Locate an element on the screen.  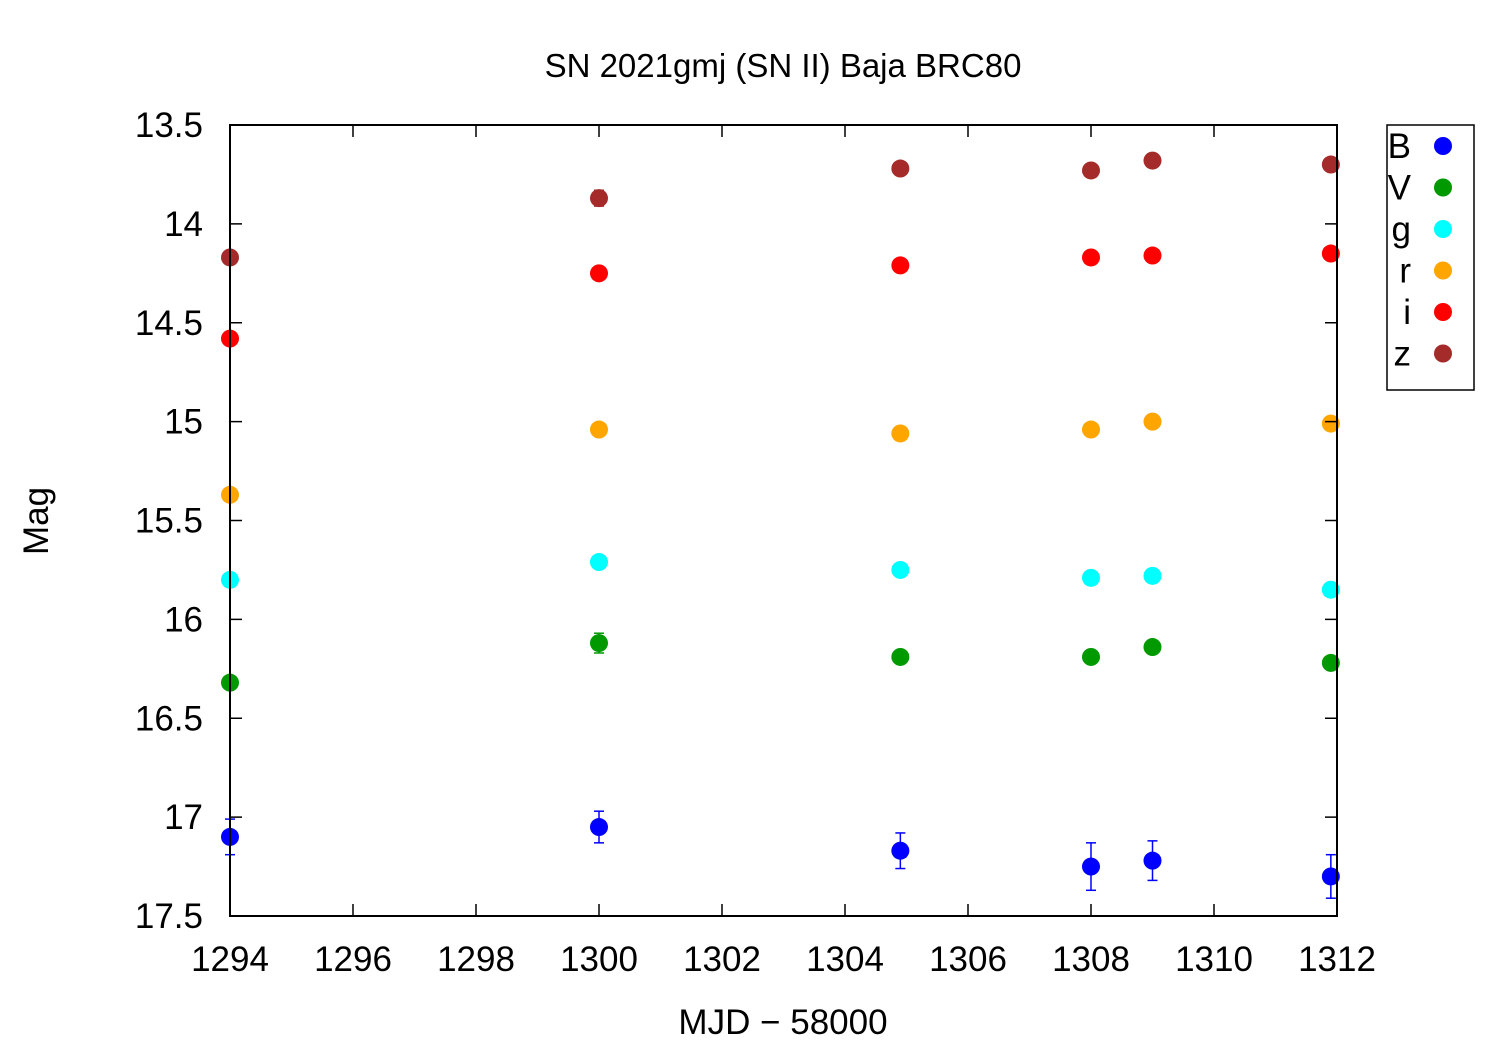
x-tick-label: 1300 is located at coordinates (599, 959).